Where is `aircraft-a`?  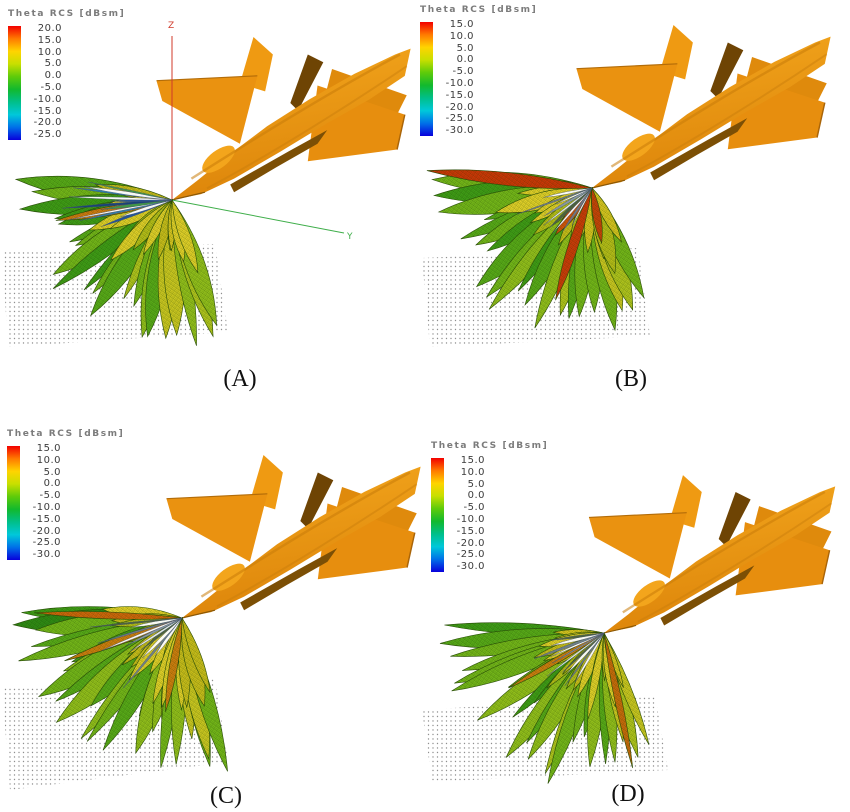
aircraft-a is located at coordinates (283, 118).